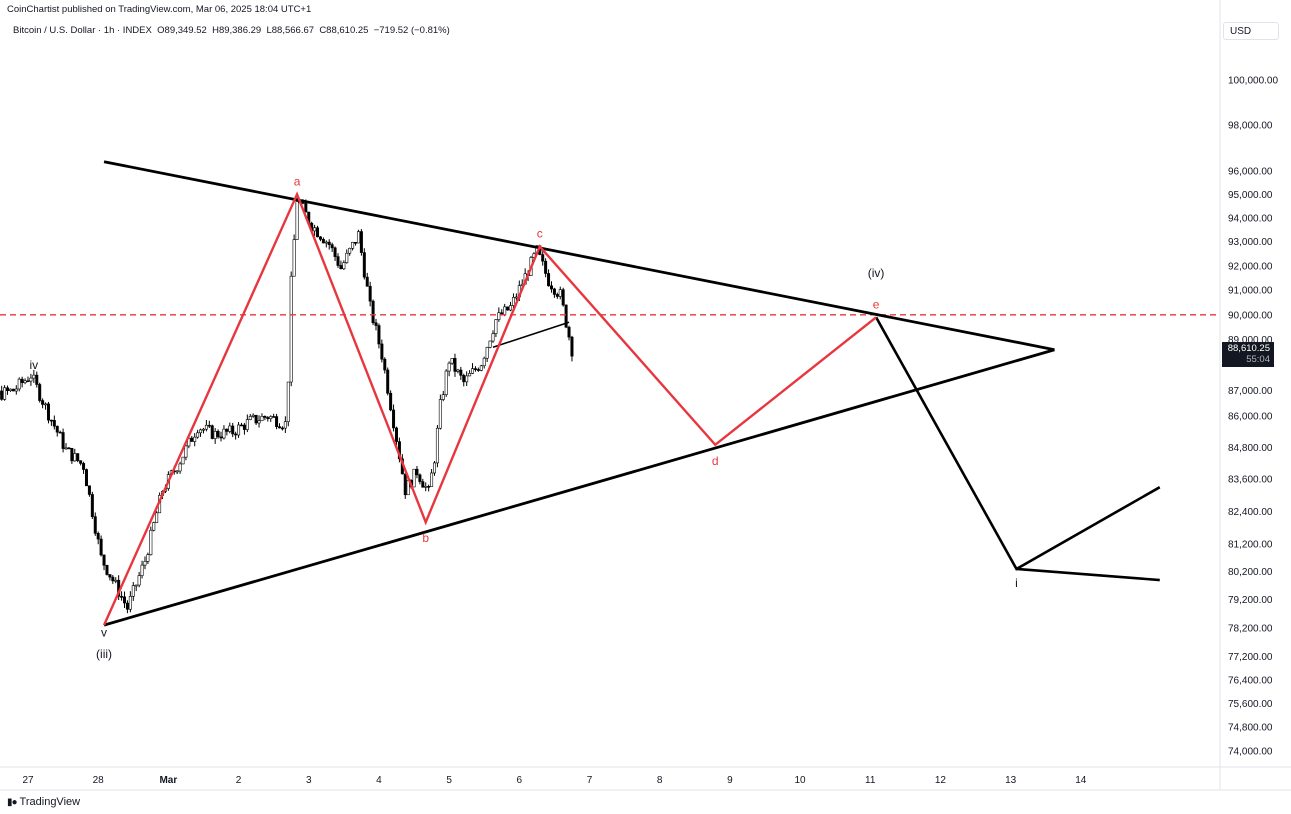  What do you see at coordinates (1081, 780) in the screenshot?
I see `time-tick-label: 14` at bounding box center [1081, 780].